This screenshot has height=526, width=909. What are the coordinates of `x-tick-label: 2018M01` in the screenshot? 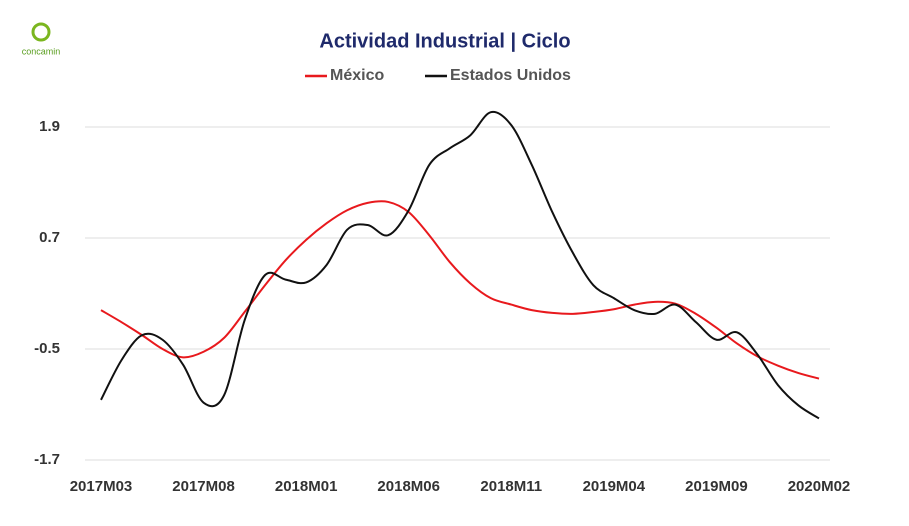 It's located at (306, 486).